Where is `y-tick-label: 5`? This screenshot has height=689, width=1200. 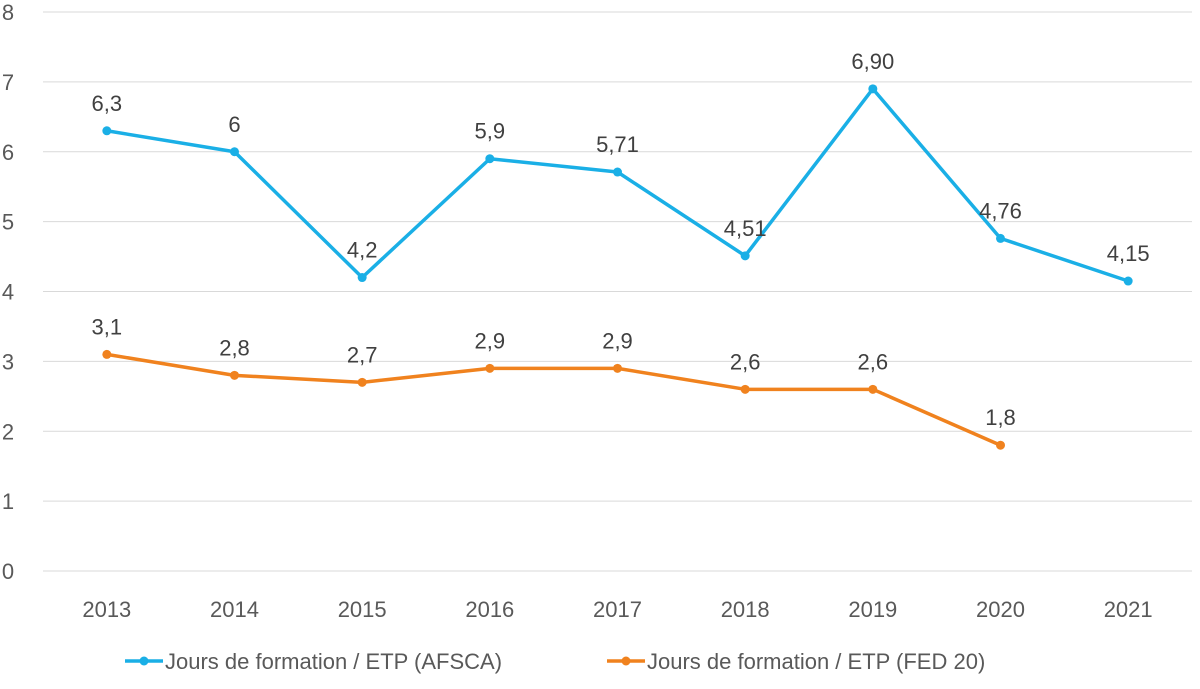 y-tick-label: 5 is located at coordinates (8, 222).